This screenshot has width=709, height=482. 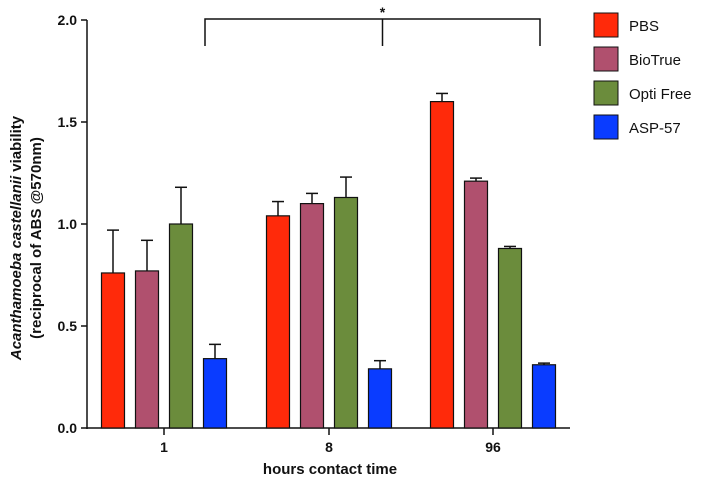 What do you see at coordinates (16, 145) in the screenshot?
I see `y-axis-title-rest: viability` at bounding box center [16, 145].